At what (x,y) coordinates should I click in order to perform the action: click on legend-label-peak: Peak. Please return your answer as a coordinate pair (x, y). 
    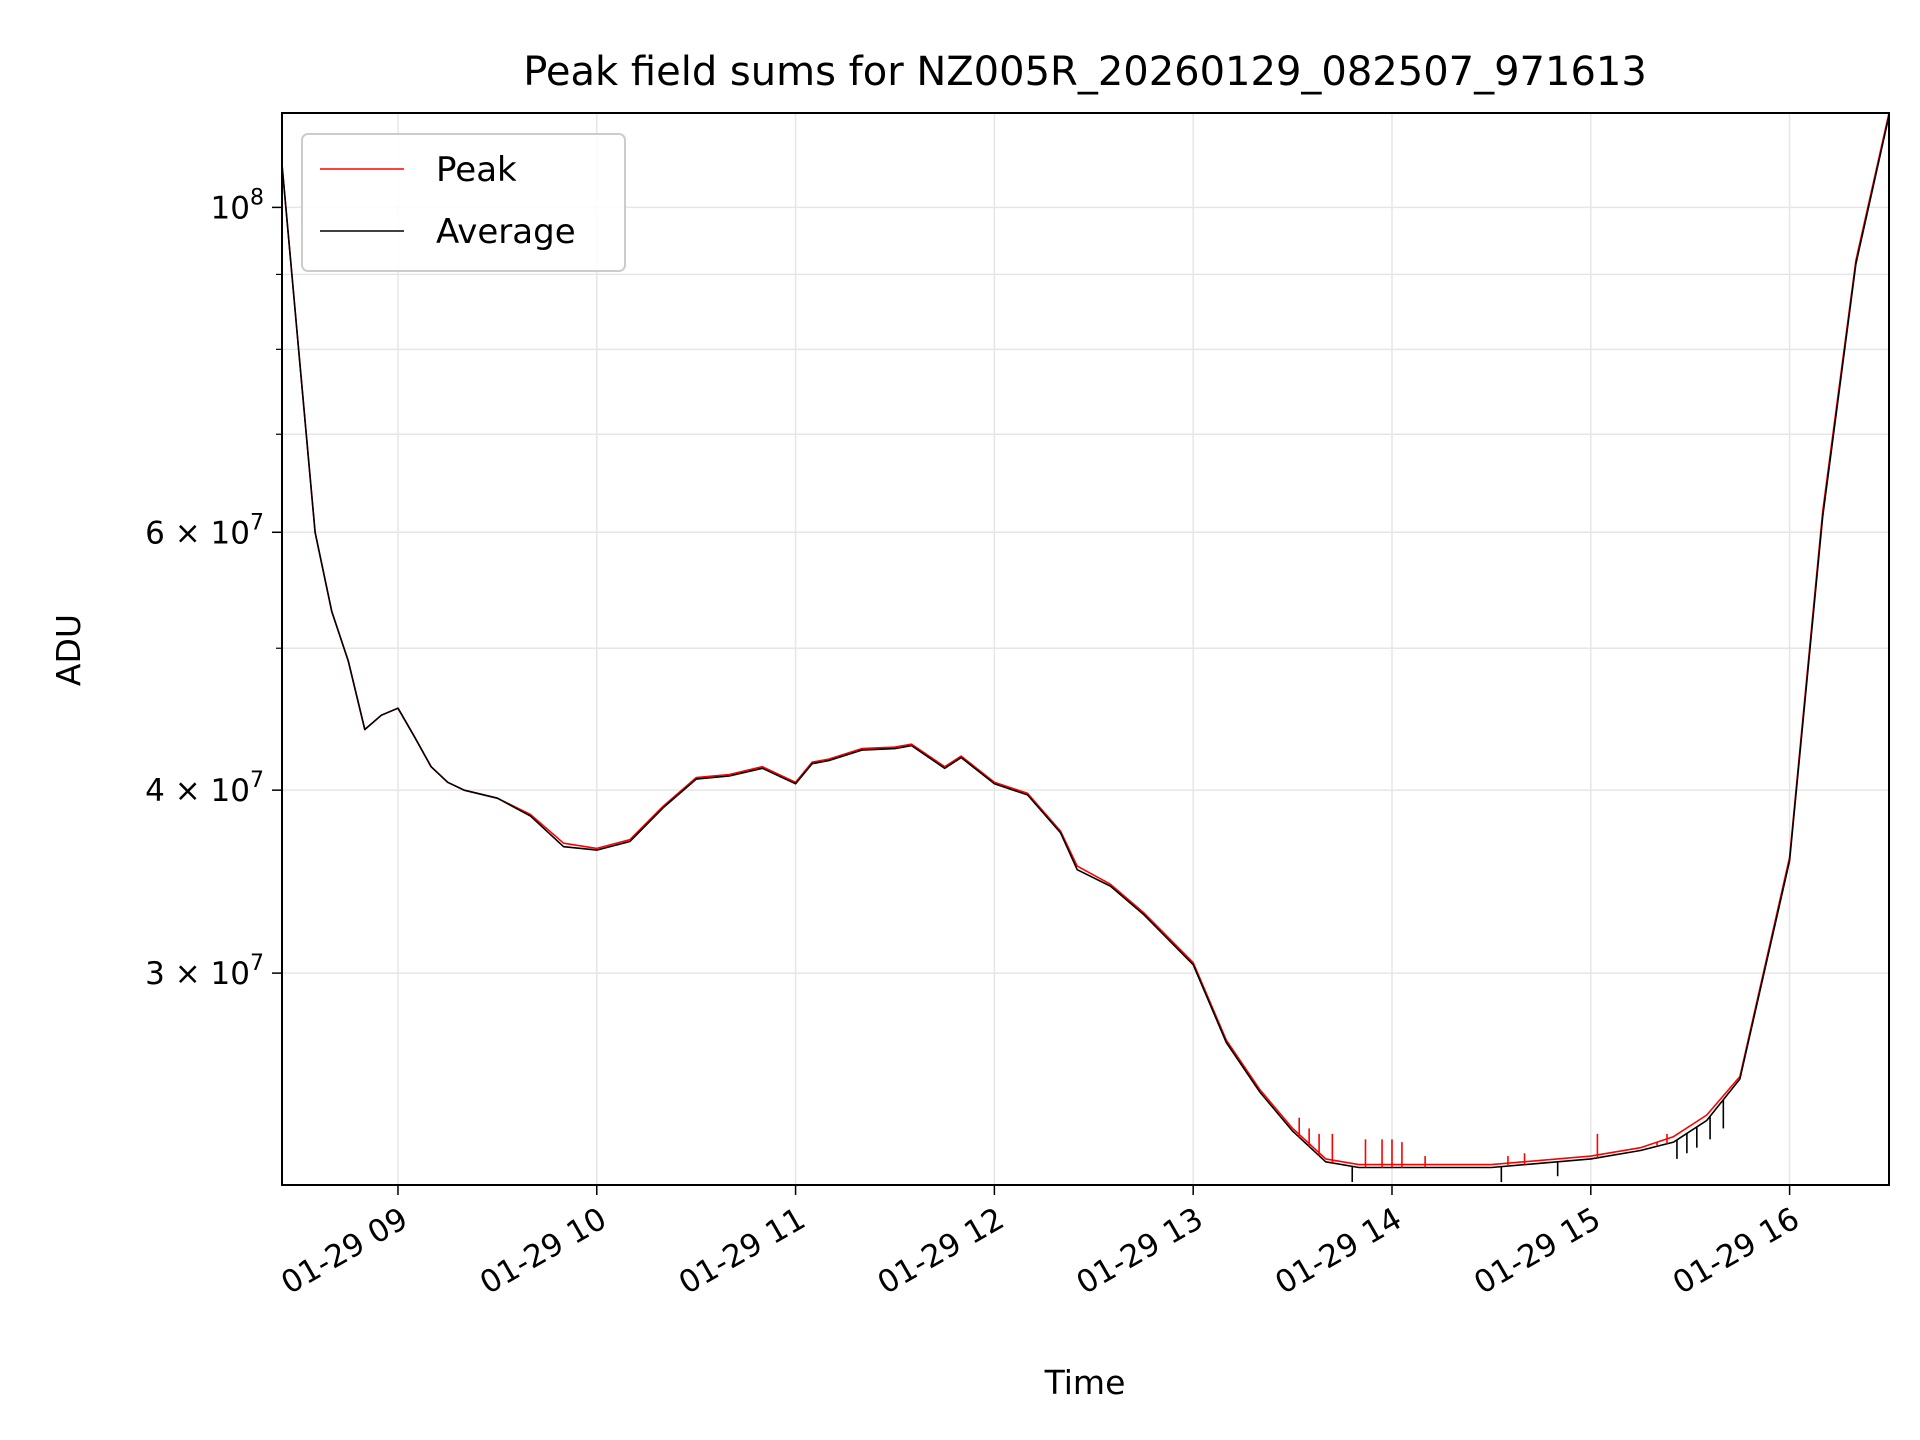
    Looking at the image, I should click on (476, 170).